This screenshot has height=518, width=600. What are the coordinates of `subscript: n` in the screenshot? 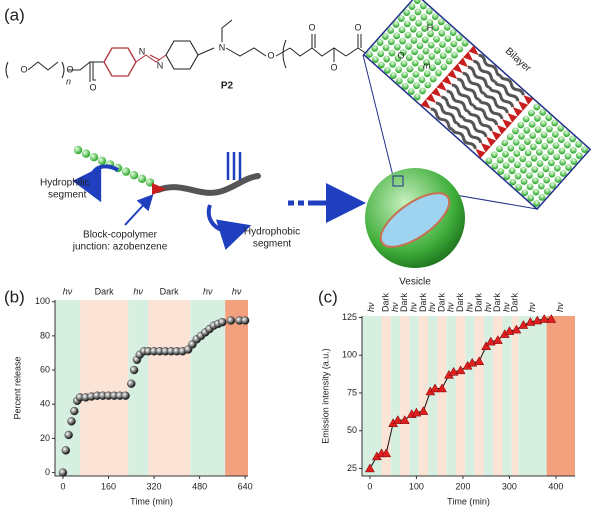 It's located at (68, 81).